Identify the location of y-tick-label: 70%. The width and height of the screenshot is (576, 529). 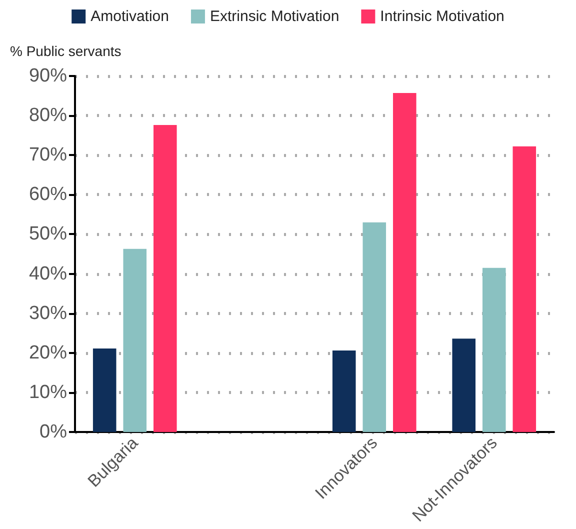
(48, 155).